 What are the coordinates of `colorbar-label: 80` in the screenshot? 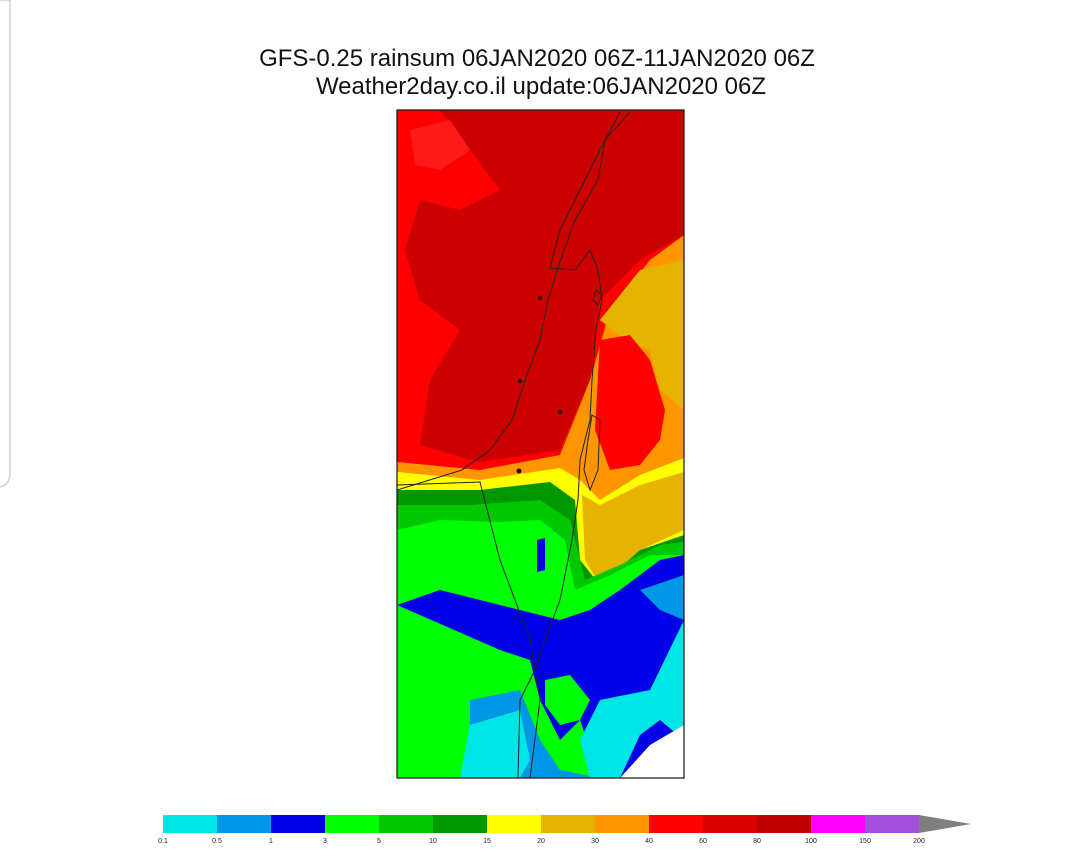 It's located at (757, 841).